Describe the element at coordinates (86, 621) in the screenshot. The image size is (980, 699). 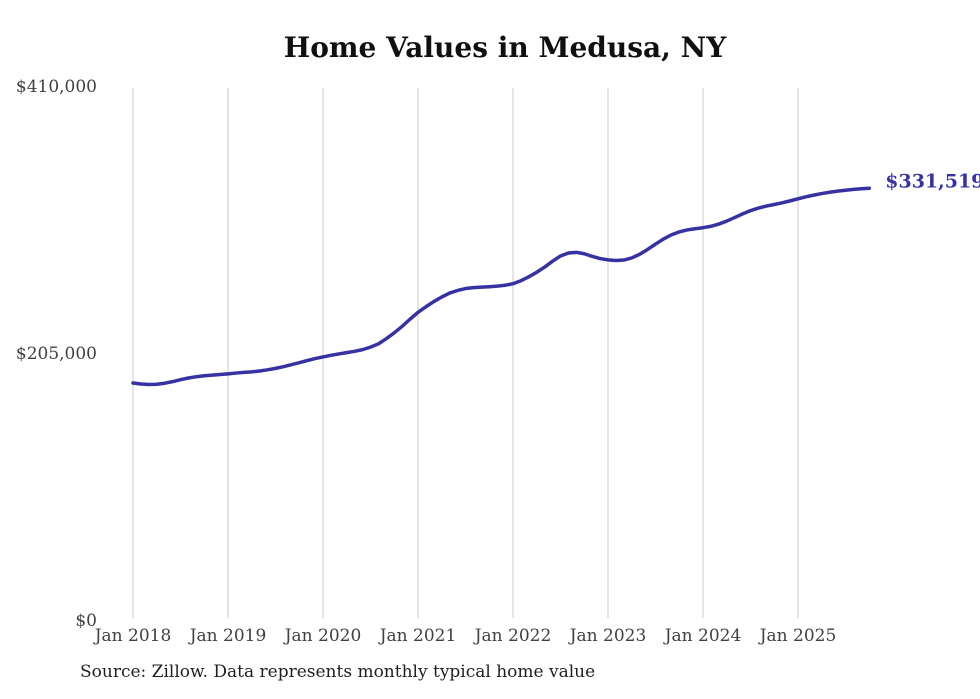
I see `y-tick-0: $0` at that location.